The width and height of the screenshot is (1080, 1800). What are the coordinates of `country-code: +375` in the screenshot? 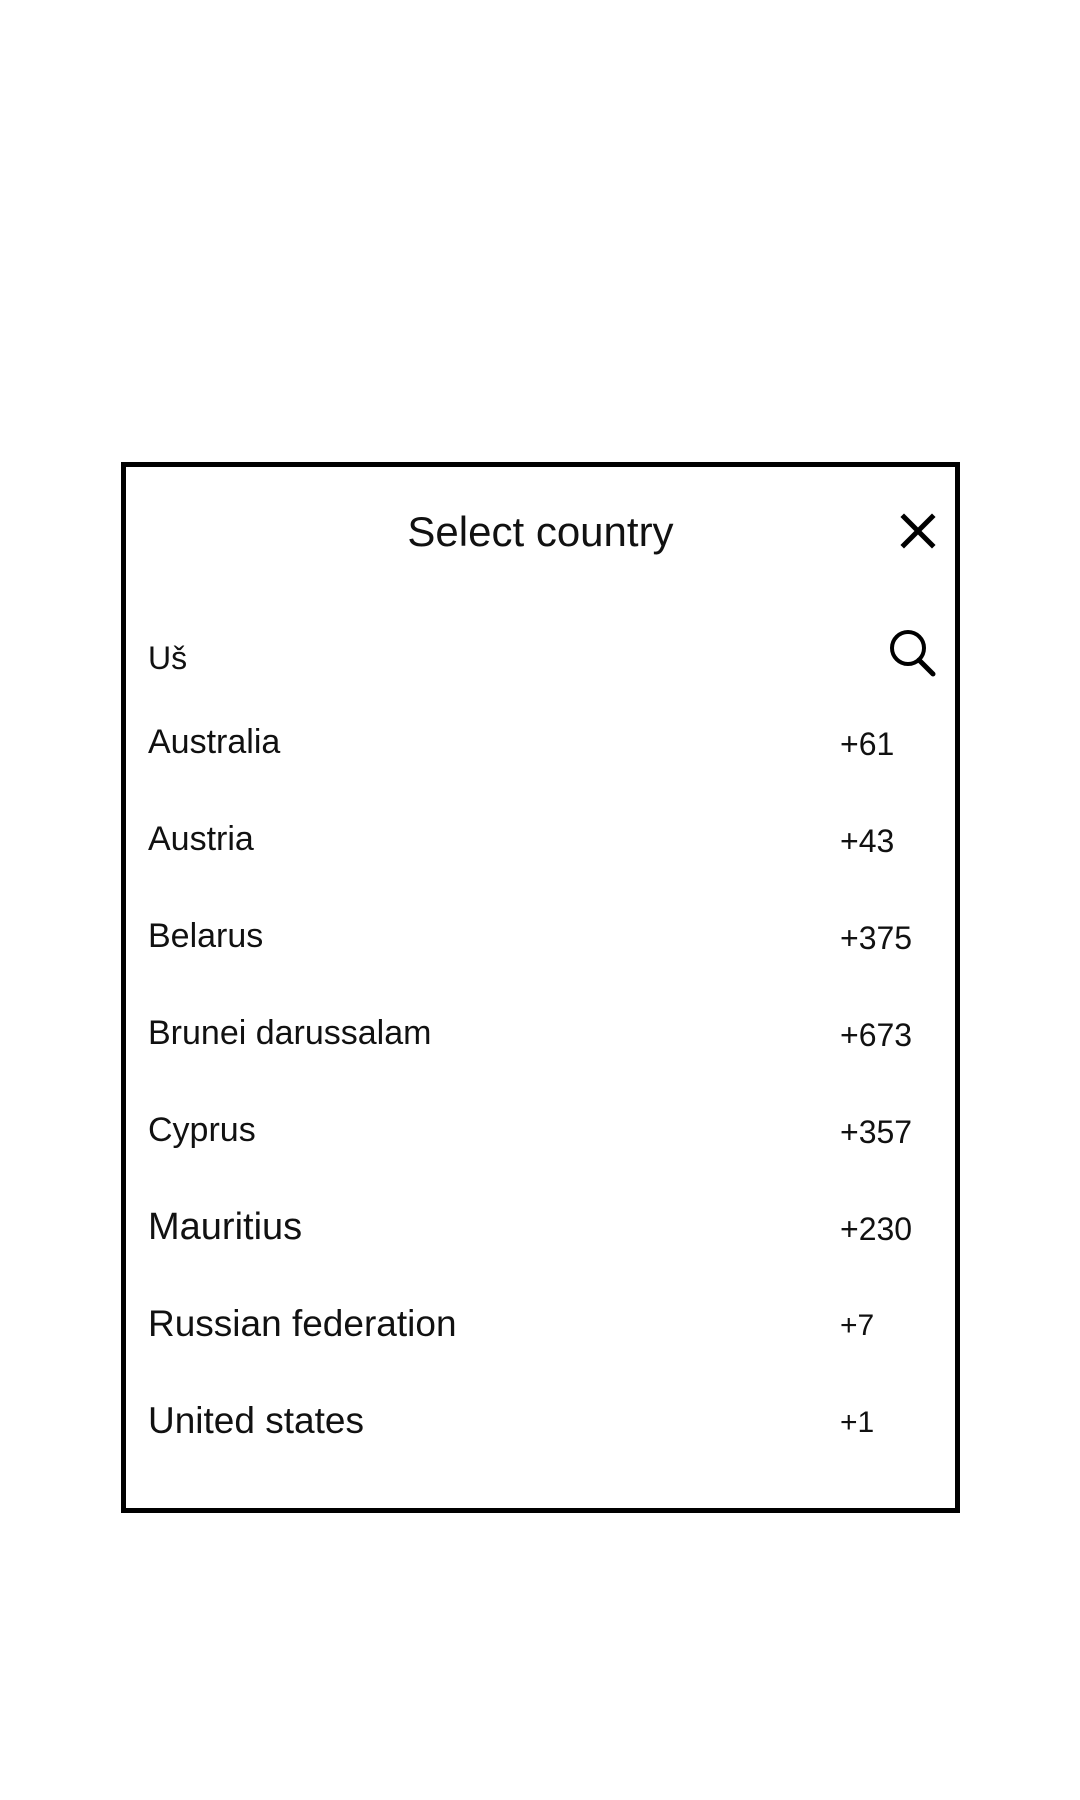 It's located at (876, 938).